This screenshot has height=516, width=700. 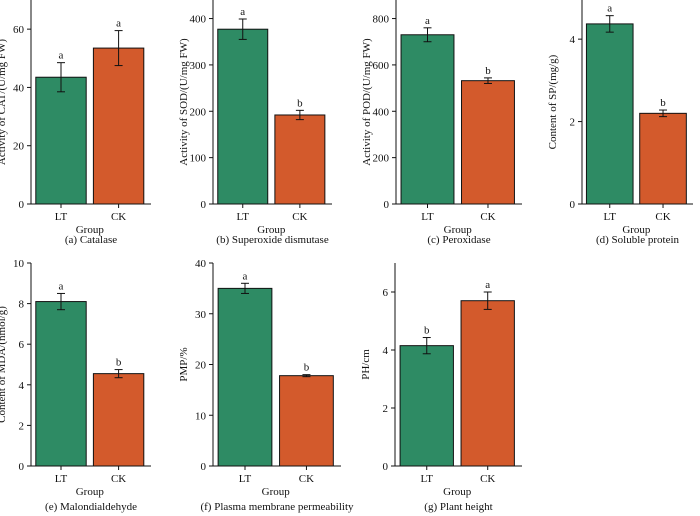 I want to click on panel-caption: (a) Catalase, so click(x=91, y=240).